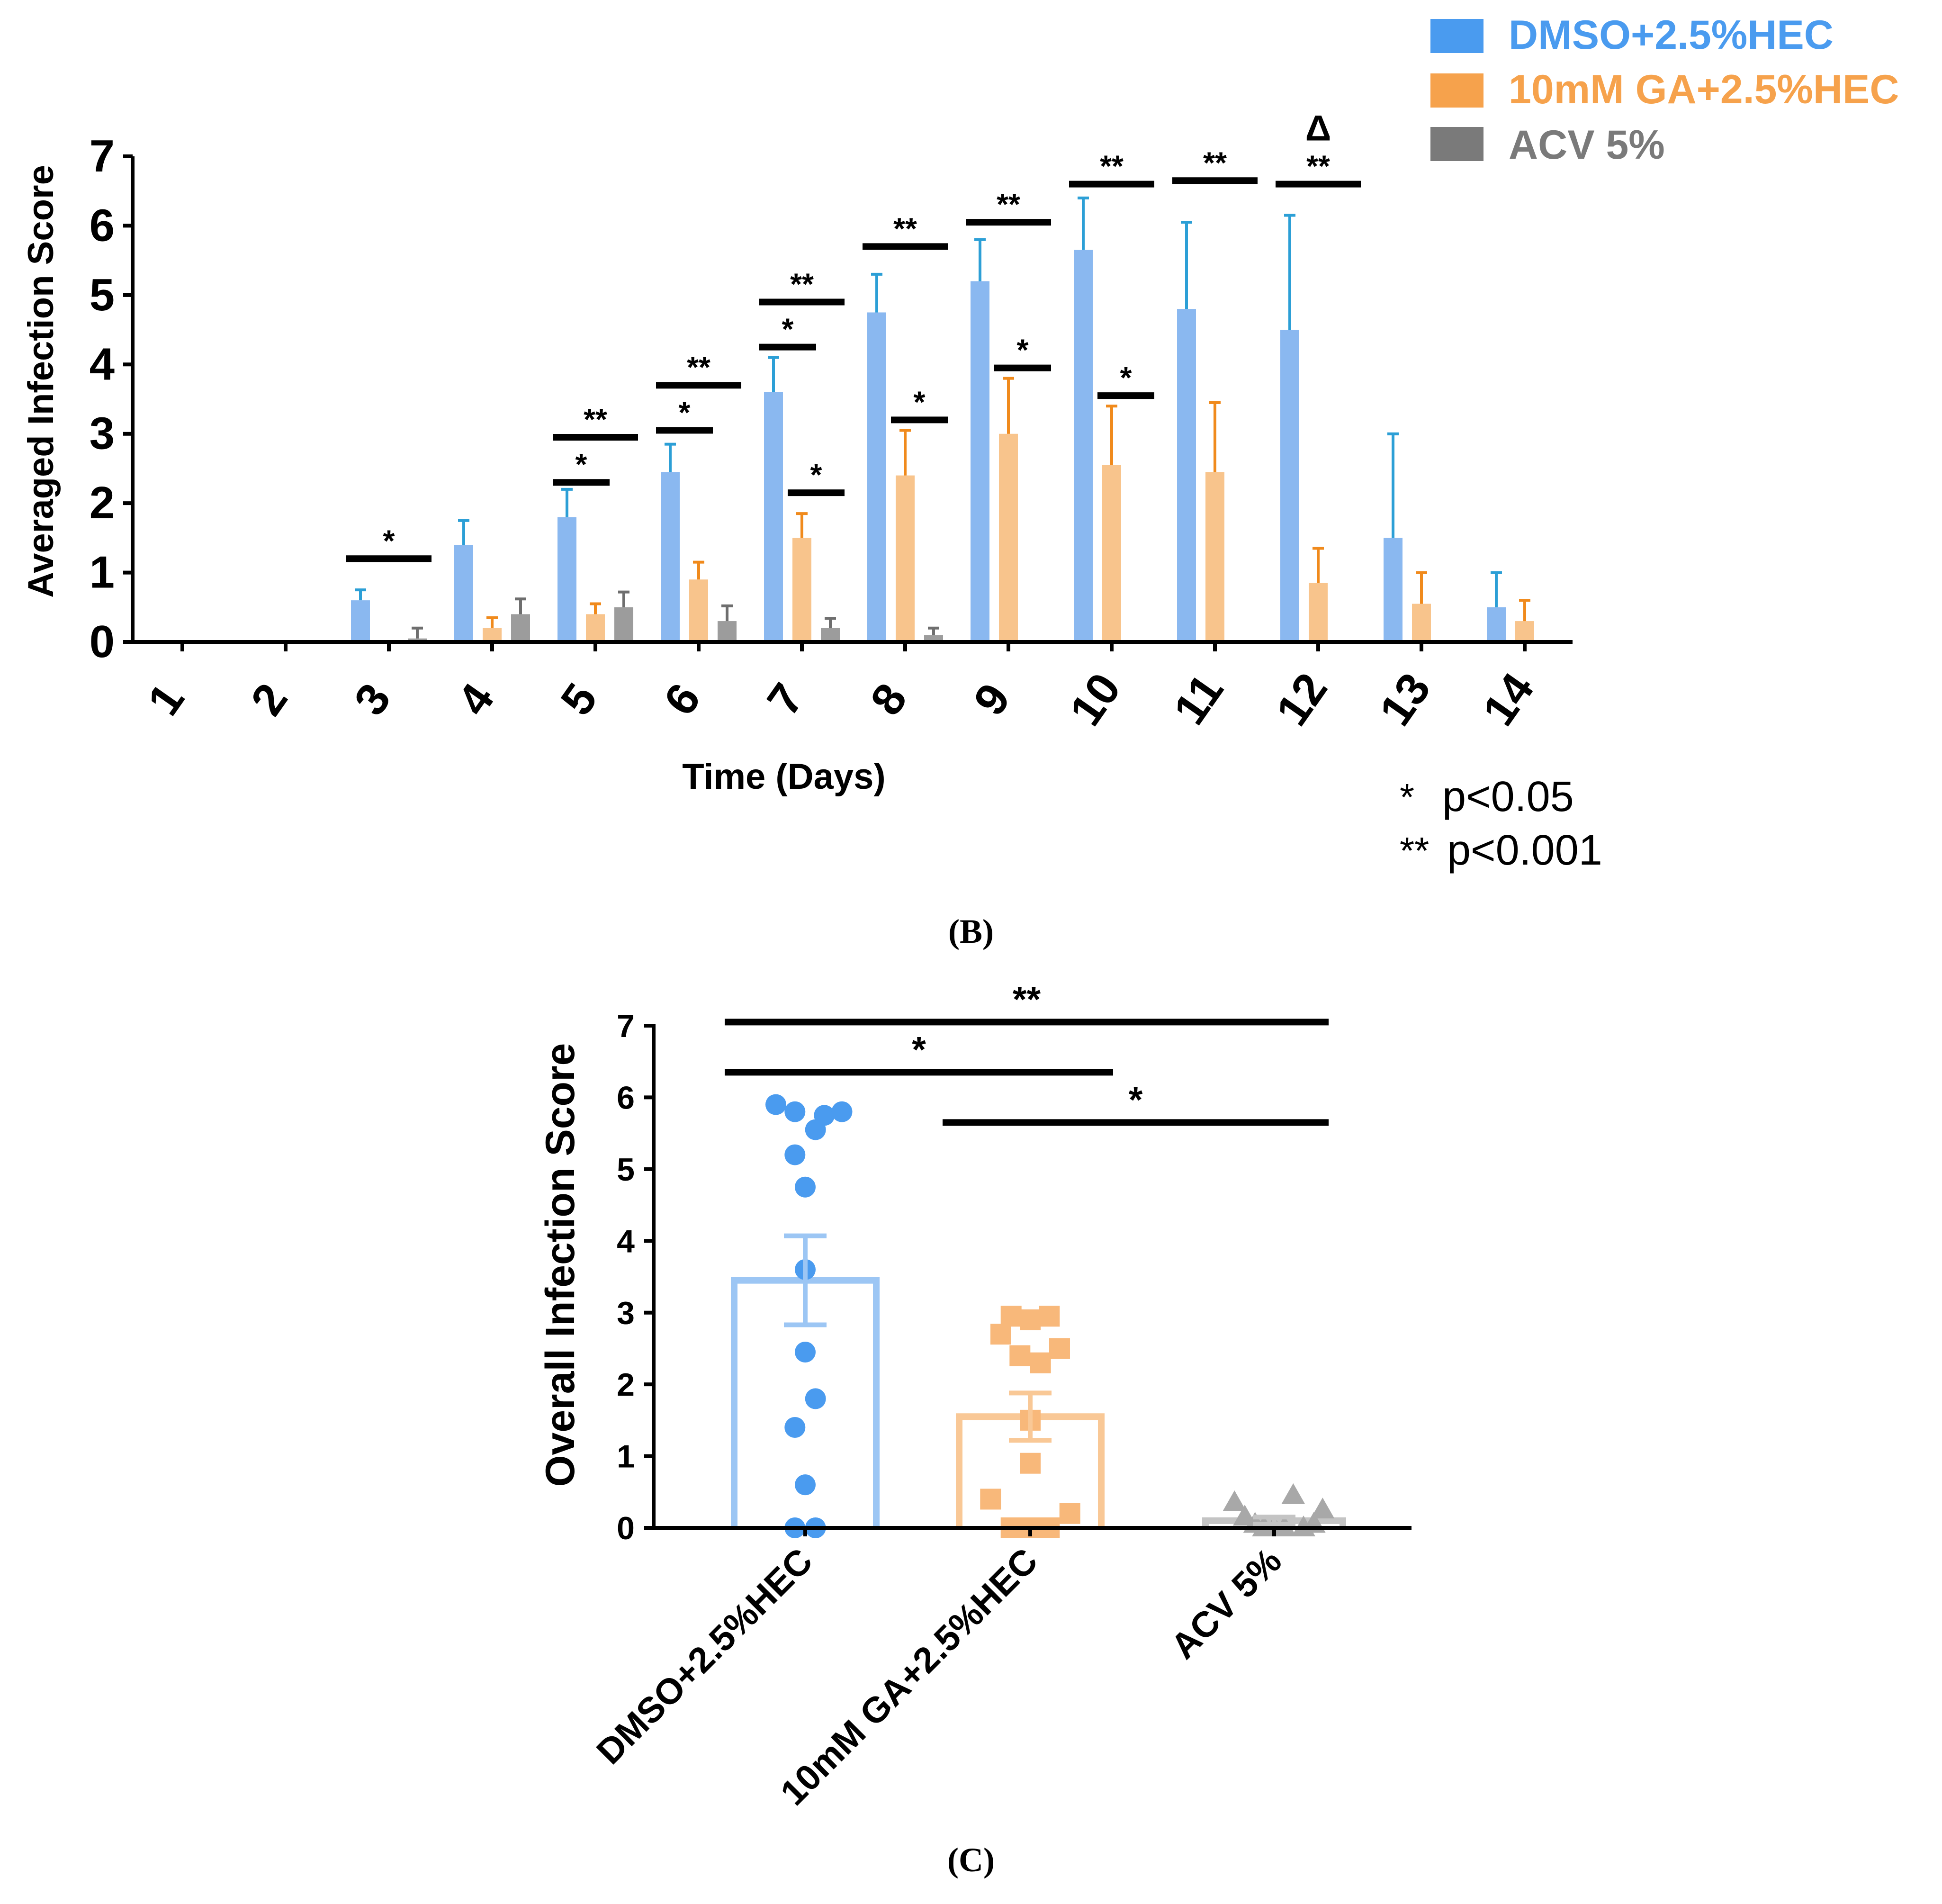  Describe the element at coordinates (1407, 797) in the screenshot. I see `footnote-symbol-1: *` at that location.